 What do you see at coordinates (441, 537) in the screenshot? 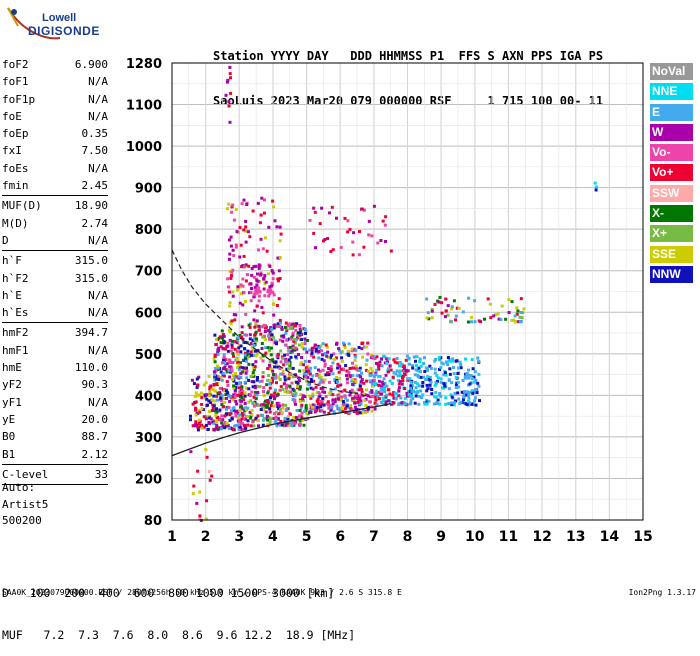
I see `x-tick-label: 9` at bounding box center [441, 537].